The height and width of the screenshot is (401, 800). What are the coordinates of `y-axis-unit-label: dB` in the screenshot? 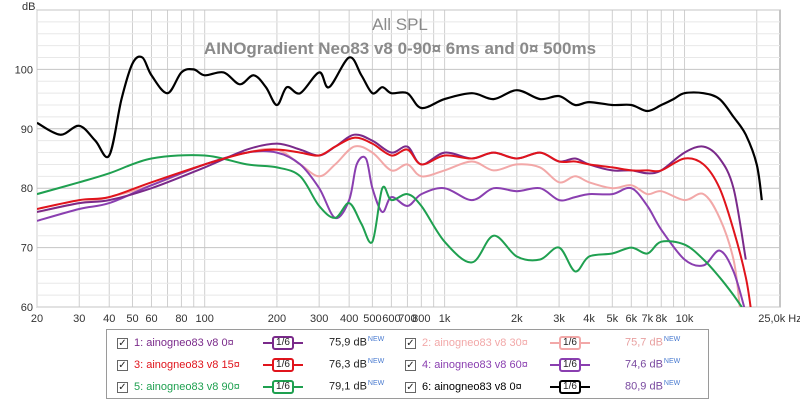 It's located at (28, 7).